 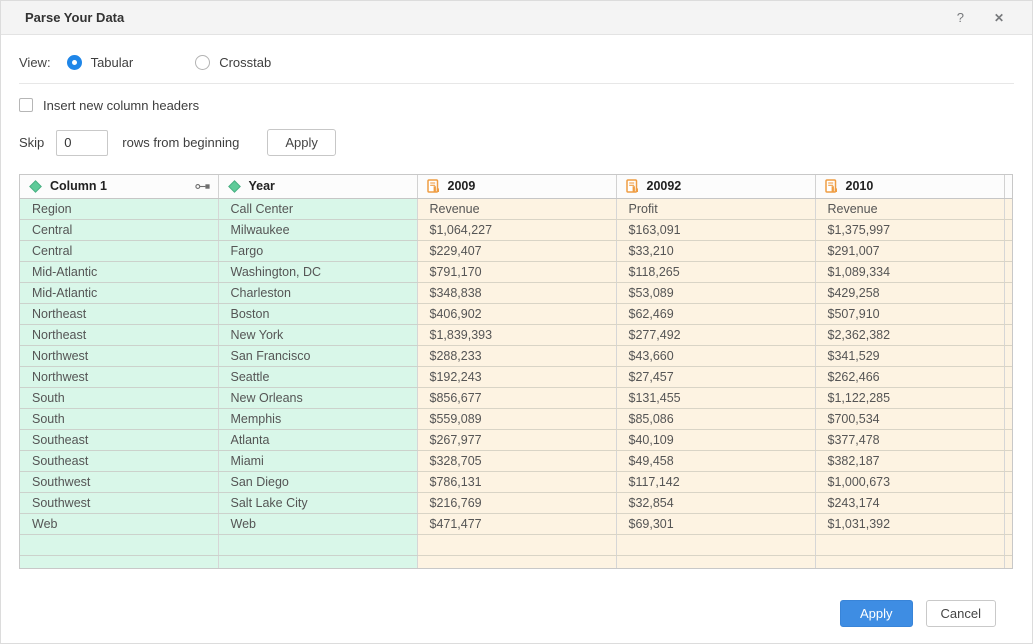 What do you see at coordinates (461, 186) in the screenshot?
I see `column-header-label: 2009` at bounding box center [461, 186].